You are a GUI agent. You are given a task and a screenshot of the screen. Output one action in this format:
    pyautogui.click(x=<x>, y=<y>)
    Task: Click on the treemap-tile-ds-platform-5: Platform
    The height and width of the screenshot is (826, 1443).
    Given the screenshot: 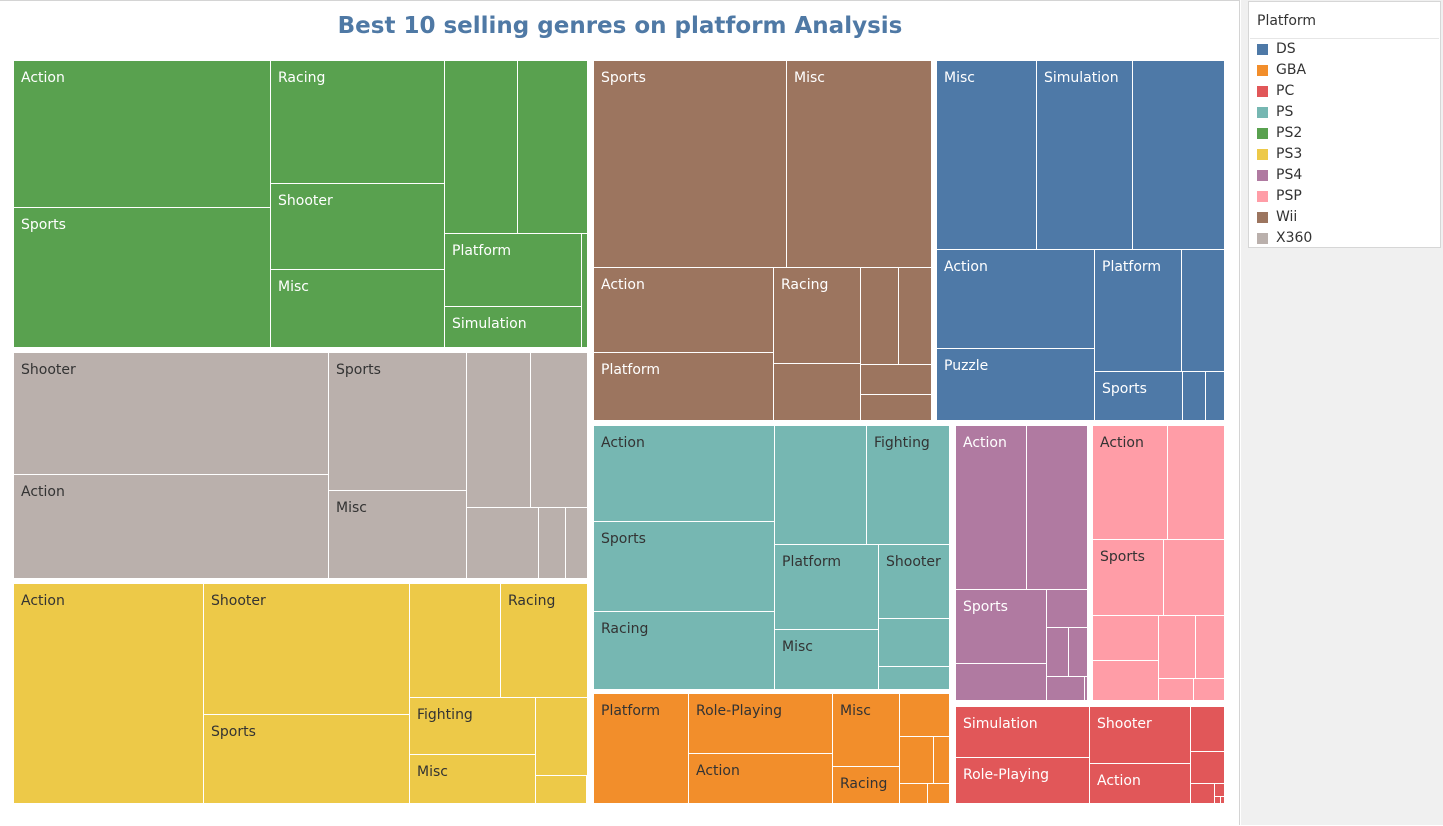 What is the action you would take?
    pyautogui.click(x=1138, y=311)
    